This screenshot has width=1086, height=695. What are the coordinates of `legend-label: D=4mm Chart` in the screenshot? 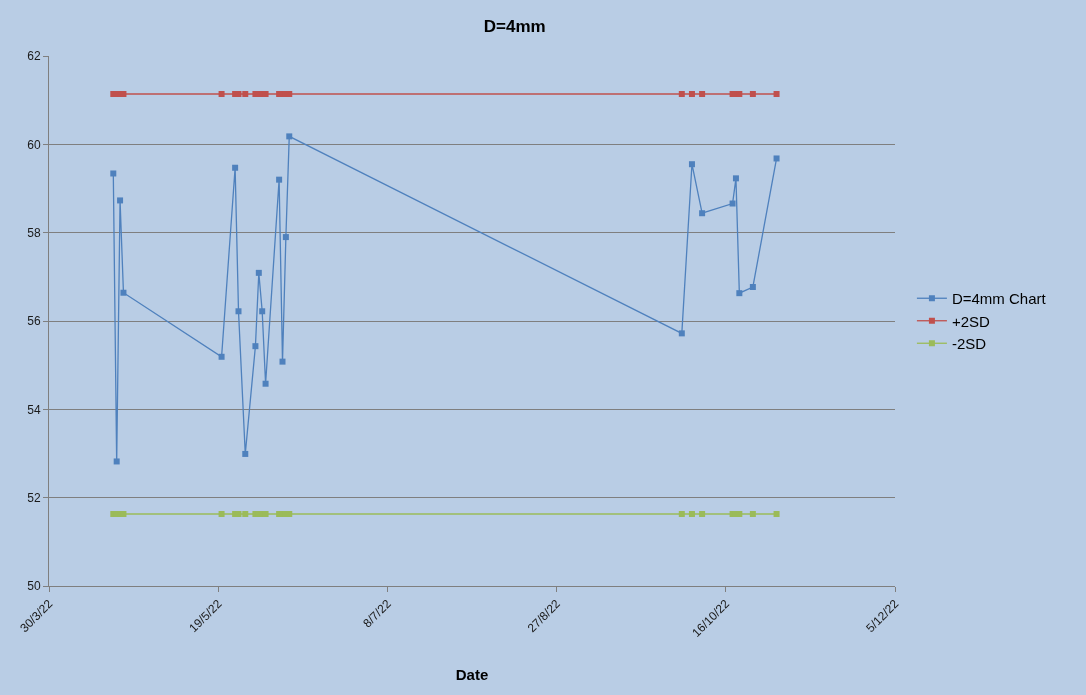 It's located at (999, 299).